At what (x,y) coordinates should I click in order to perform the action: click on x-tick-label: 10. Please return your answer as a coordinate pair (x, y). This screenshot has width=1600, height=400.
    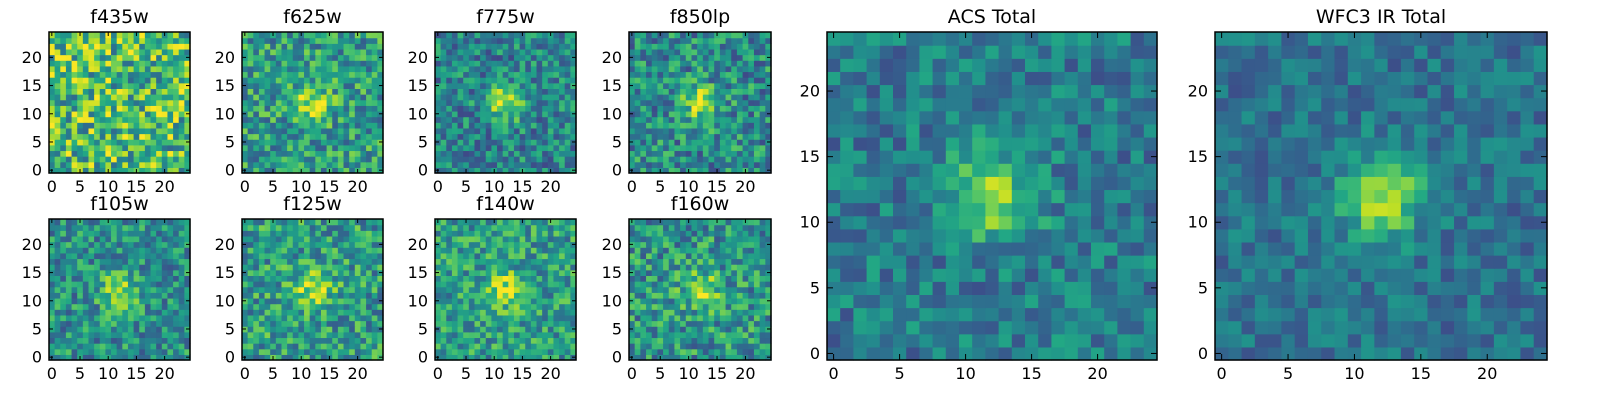
    Looking at the image, I should click on (301, 186).